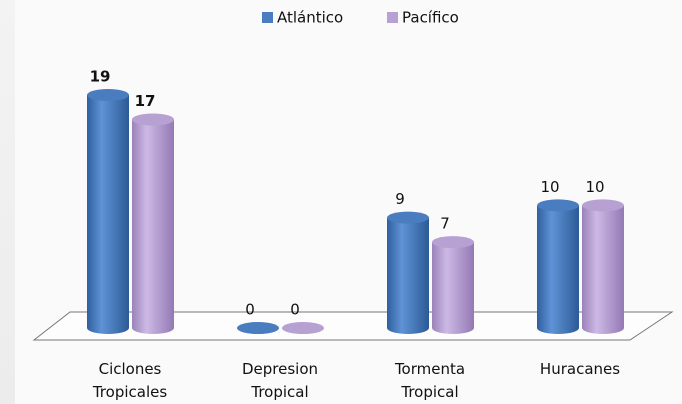 The height and width of the screenshot is (404, 682). Describe the element at coordinates (430, 18) in the screenshot. I see `legend-label: Pacífico` at that location.